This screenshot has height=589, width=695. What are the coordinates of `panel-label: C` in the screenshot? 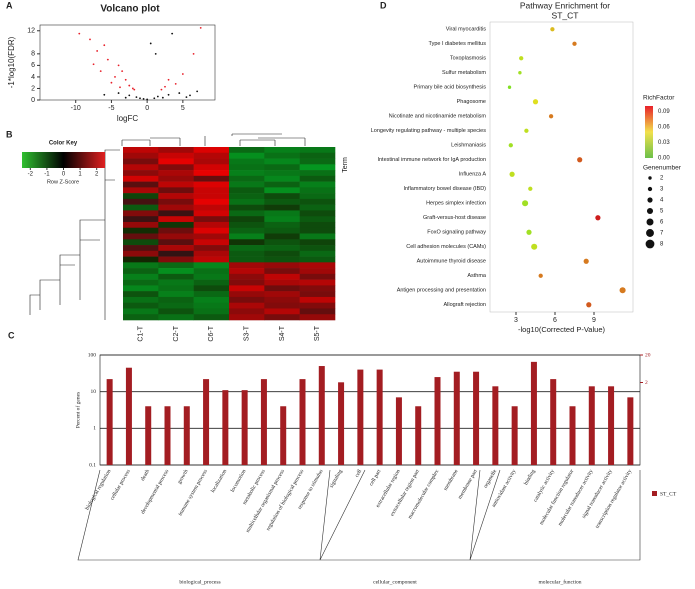 It's located at (11, 335).